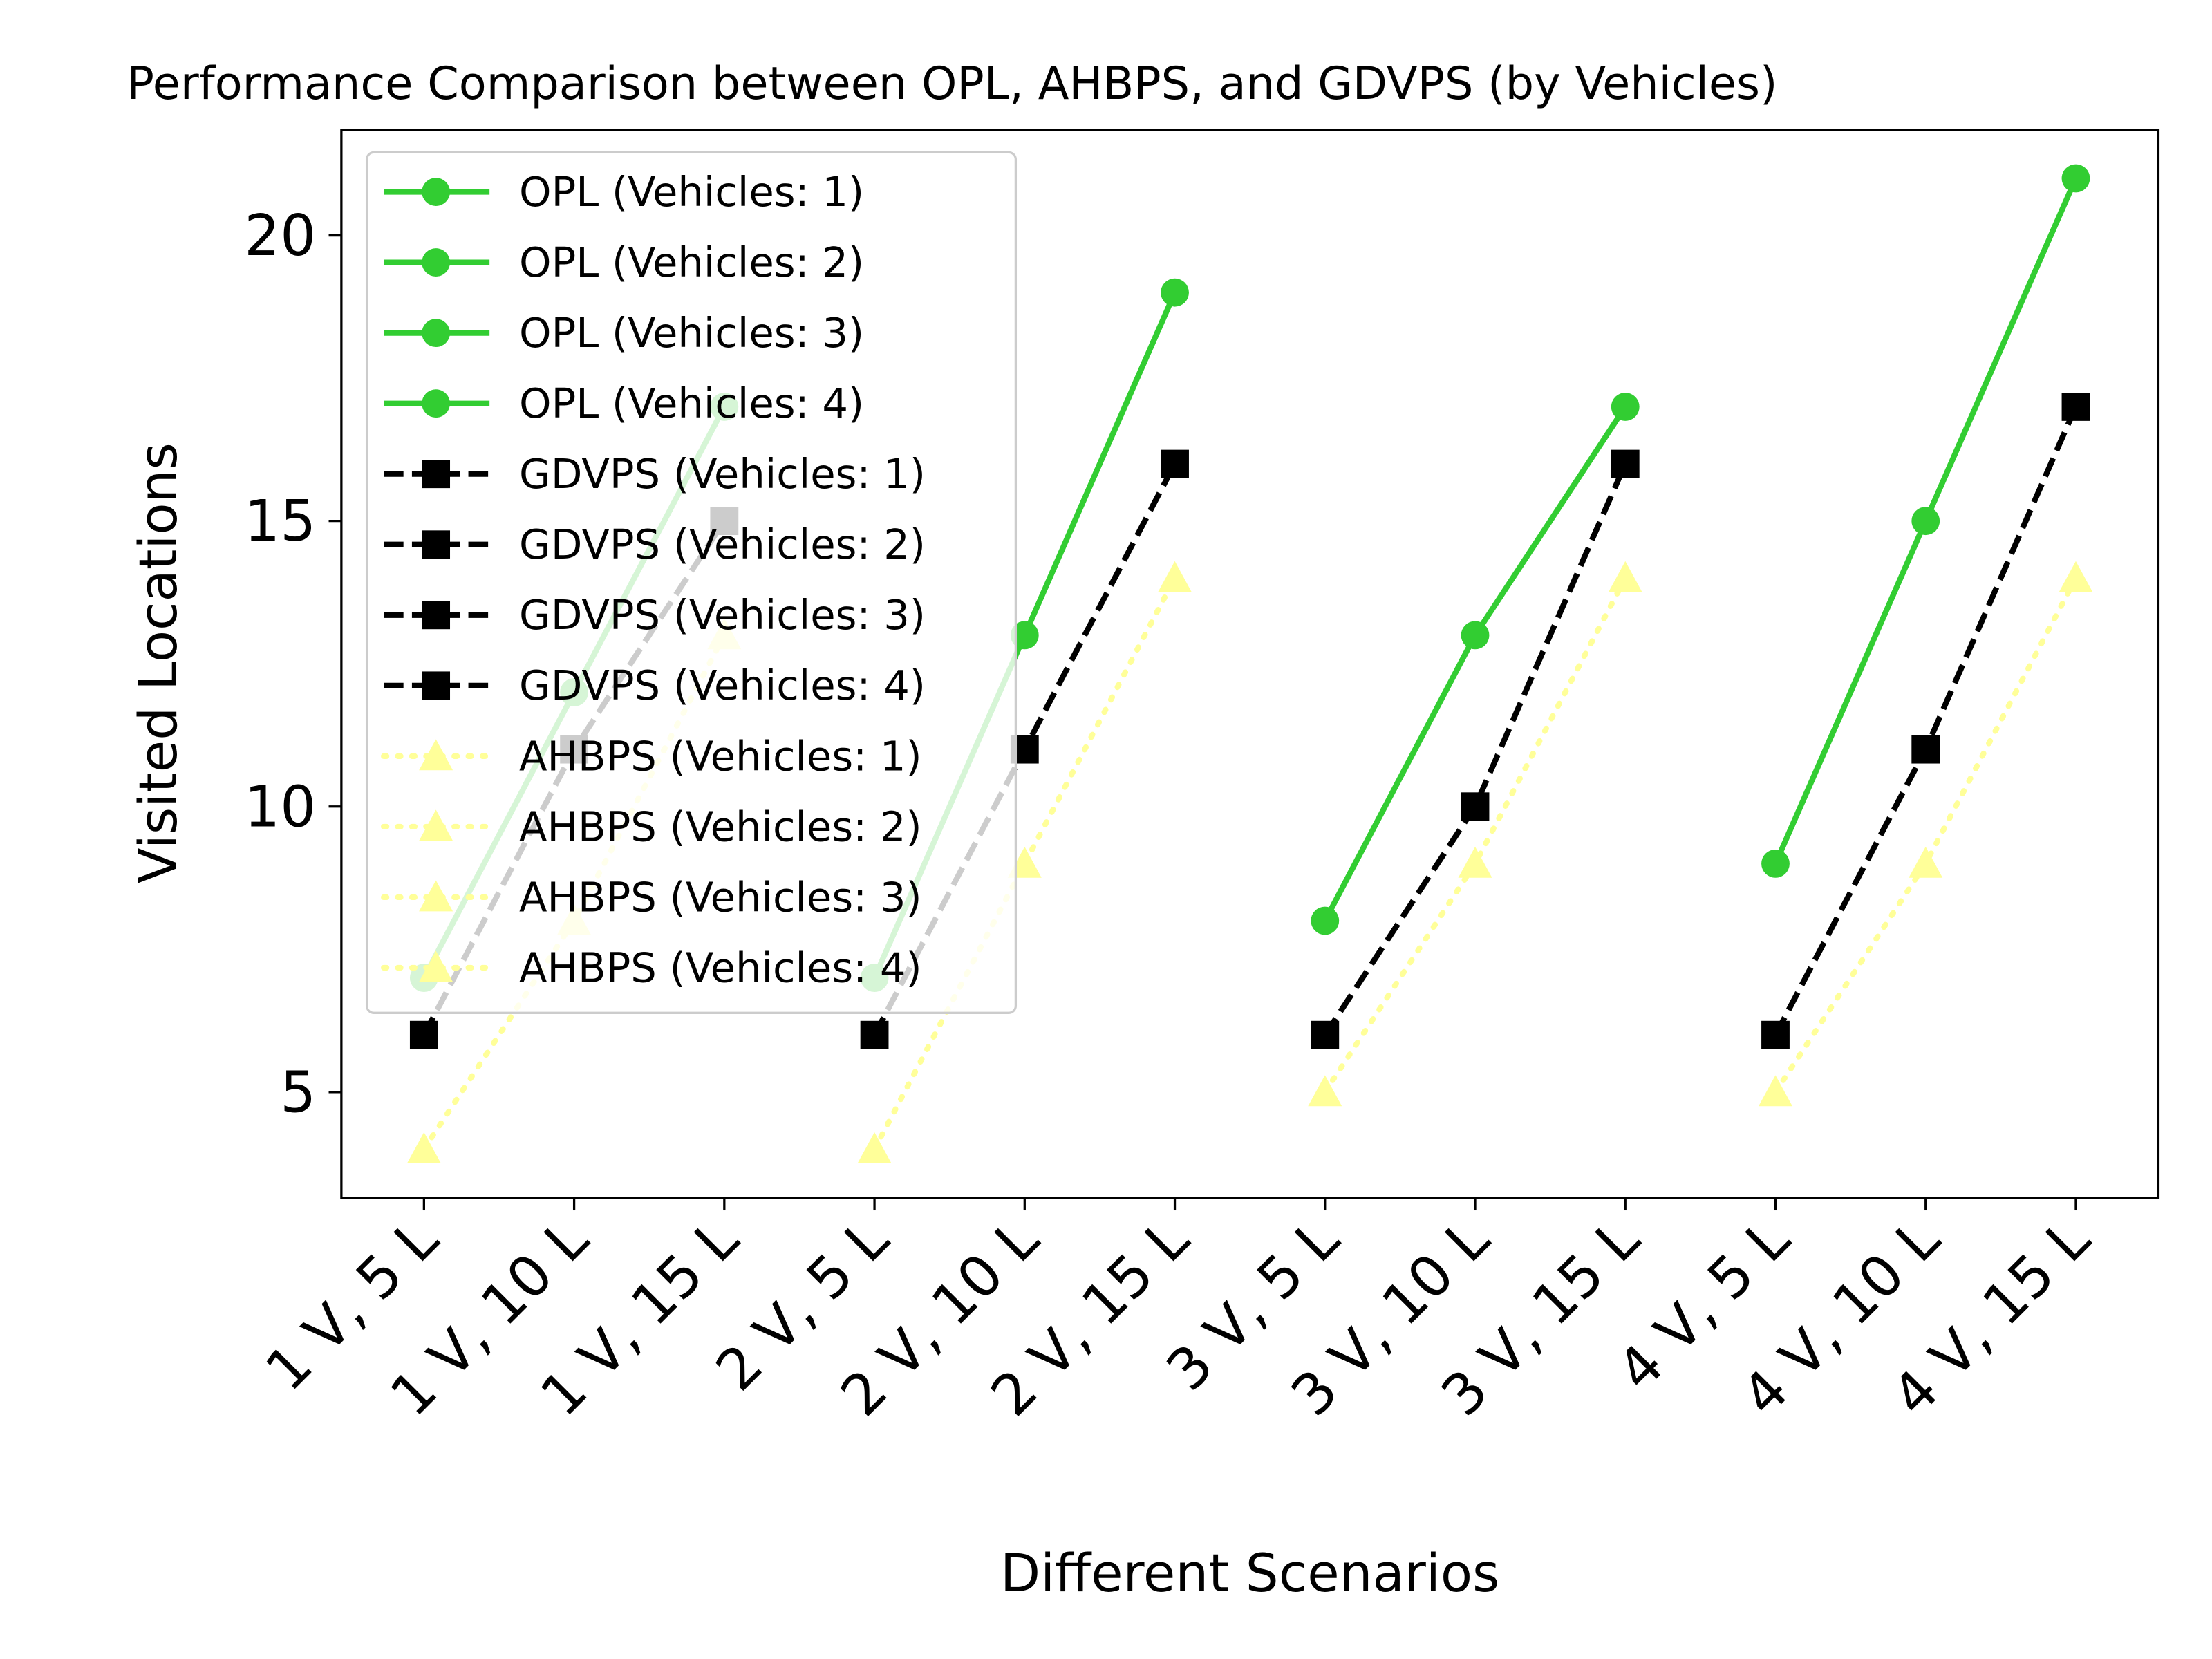 The width and height of the screenshot is (2212, 1659). Describe the element at coordinates (280, 236) in the screenshot. I see `y-tick-label: 20` at that location.